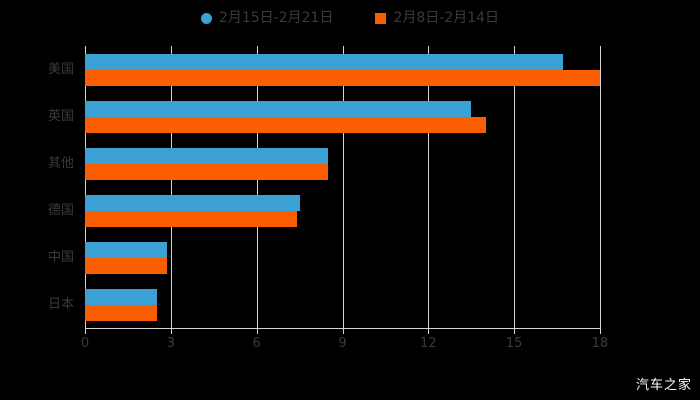 Image resolution: width=700 pixels, height=400 pixels. Describe the element at coordinates (663, 385) in the screenshot. I see `watermark: 汽车之家` at that location.